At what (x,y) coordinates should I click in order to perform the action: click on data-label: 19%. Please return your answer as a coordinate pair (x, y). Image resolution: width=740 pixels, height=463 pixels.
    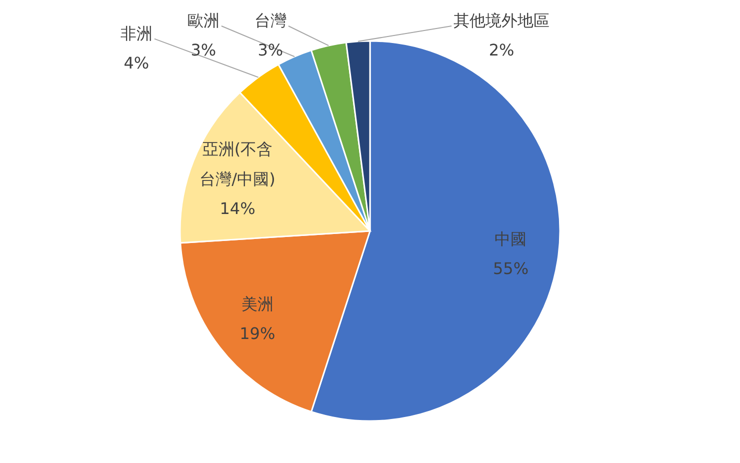
    Looking at the image, I should click on (258, 333).